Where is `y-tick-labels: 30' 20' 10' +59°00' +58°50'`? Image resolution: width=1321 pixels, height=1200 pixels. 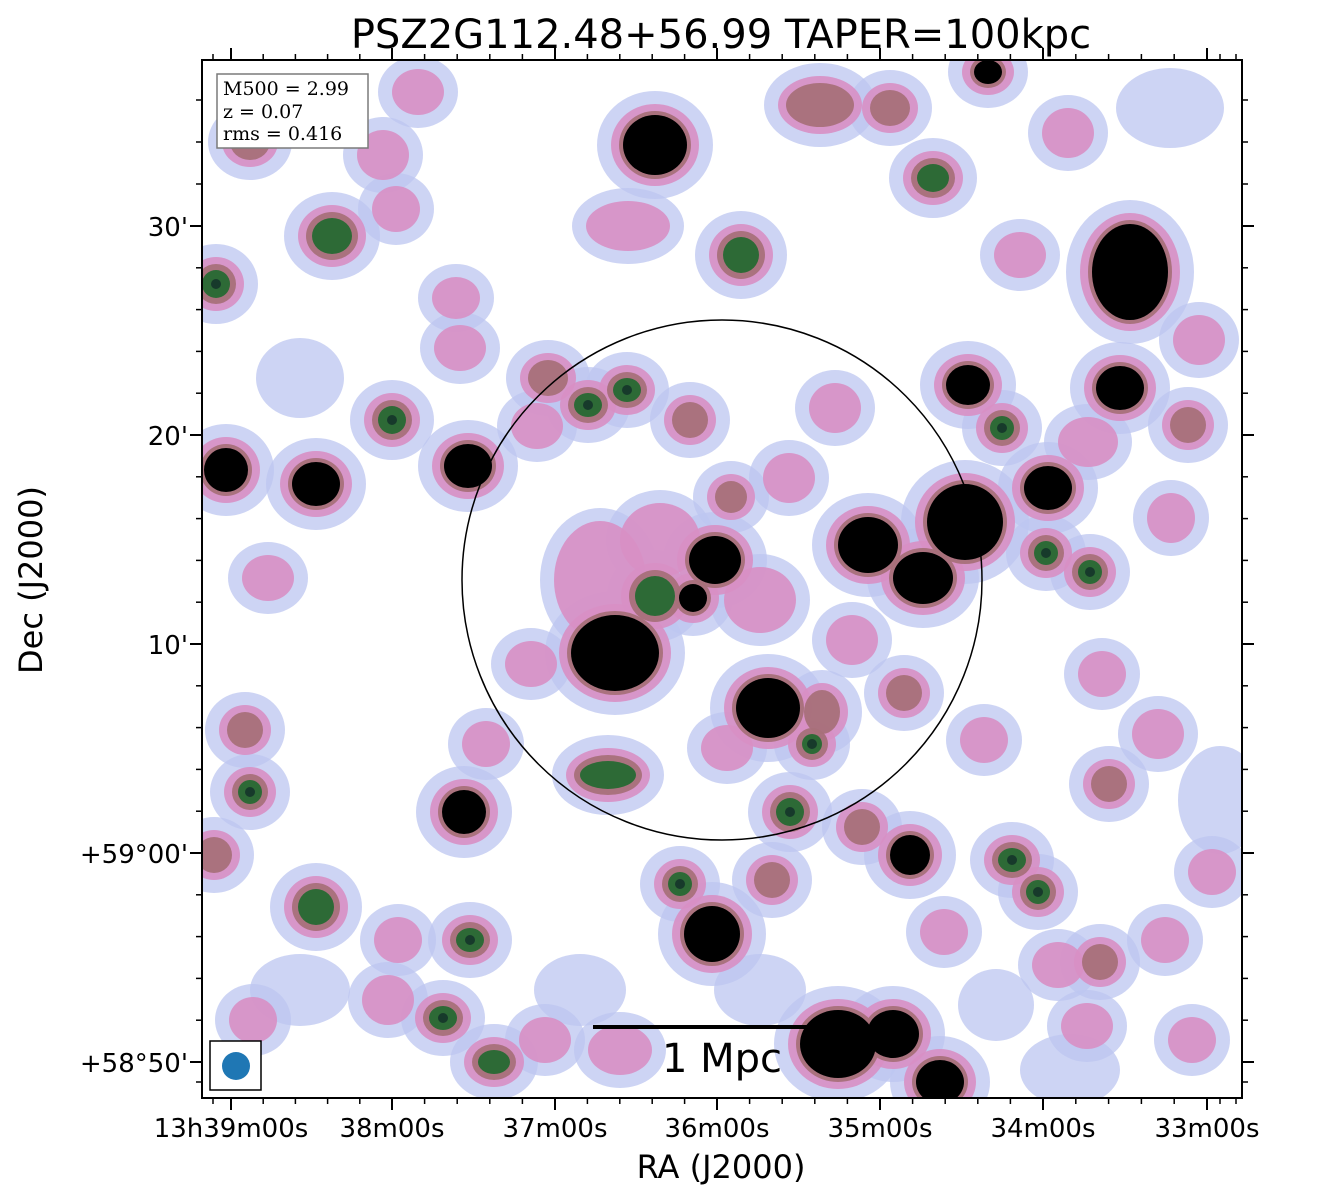 y-tick-labels: 30' 20' 10' +59°00' +58°50' is located at coordinates (134, 646).